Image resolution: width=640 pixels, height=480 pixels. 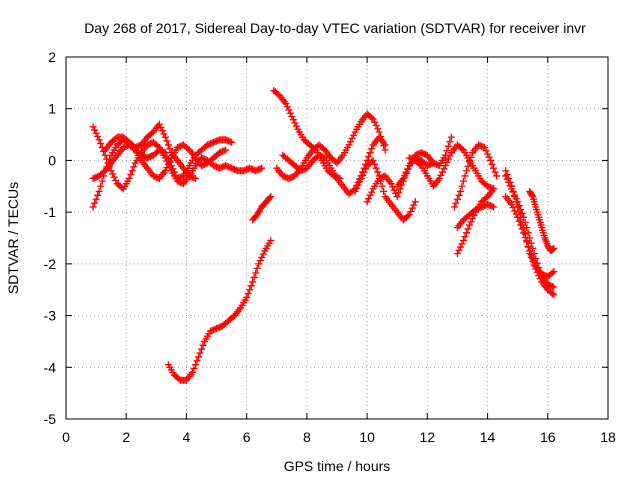 I want to click on x-axis-tick-labels: 0 2 4 6 8 10 12 14 16 18, so click(x=339, y=437).